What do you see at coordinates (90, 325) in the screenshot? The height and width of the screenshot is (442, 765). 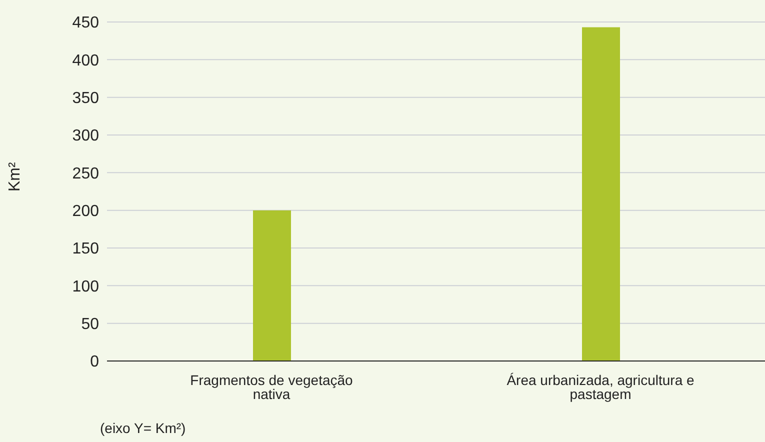 I see `y-tick-label: 50` at bounding box center [90, 325].